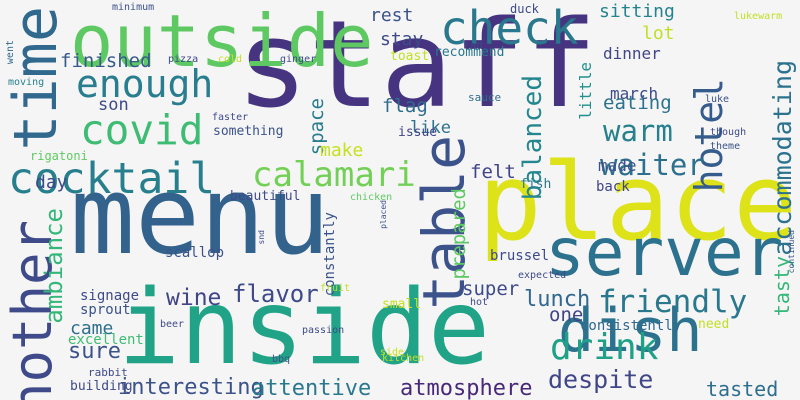 This screenshot has width=800, height=400. I want to click on cloud-word: covid, so click(142, 130).